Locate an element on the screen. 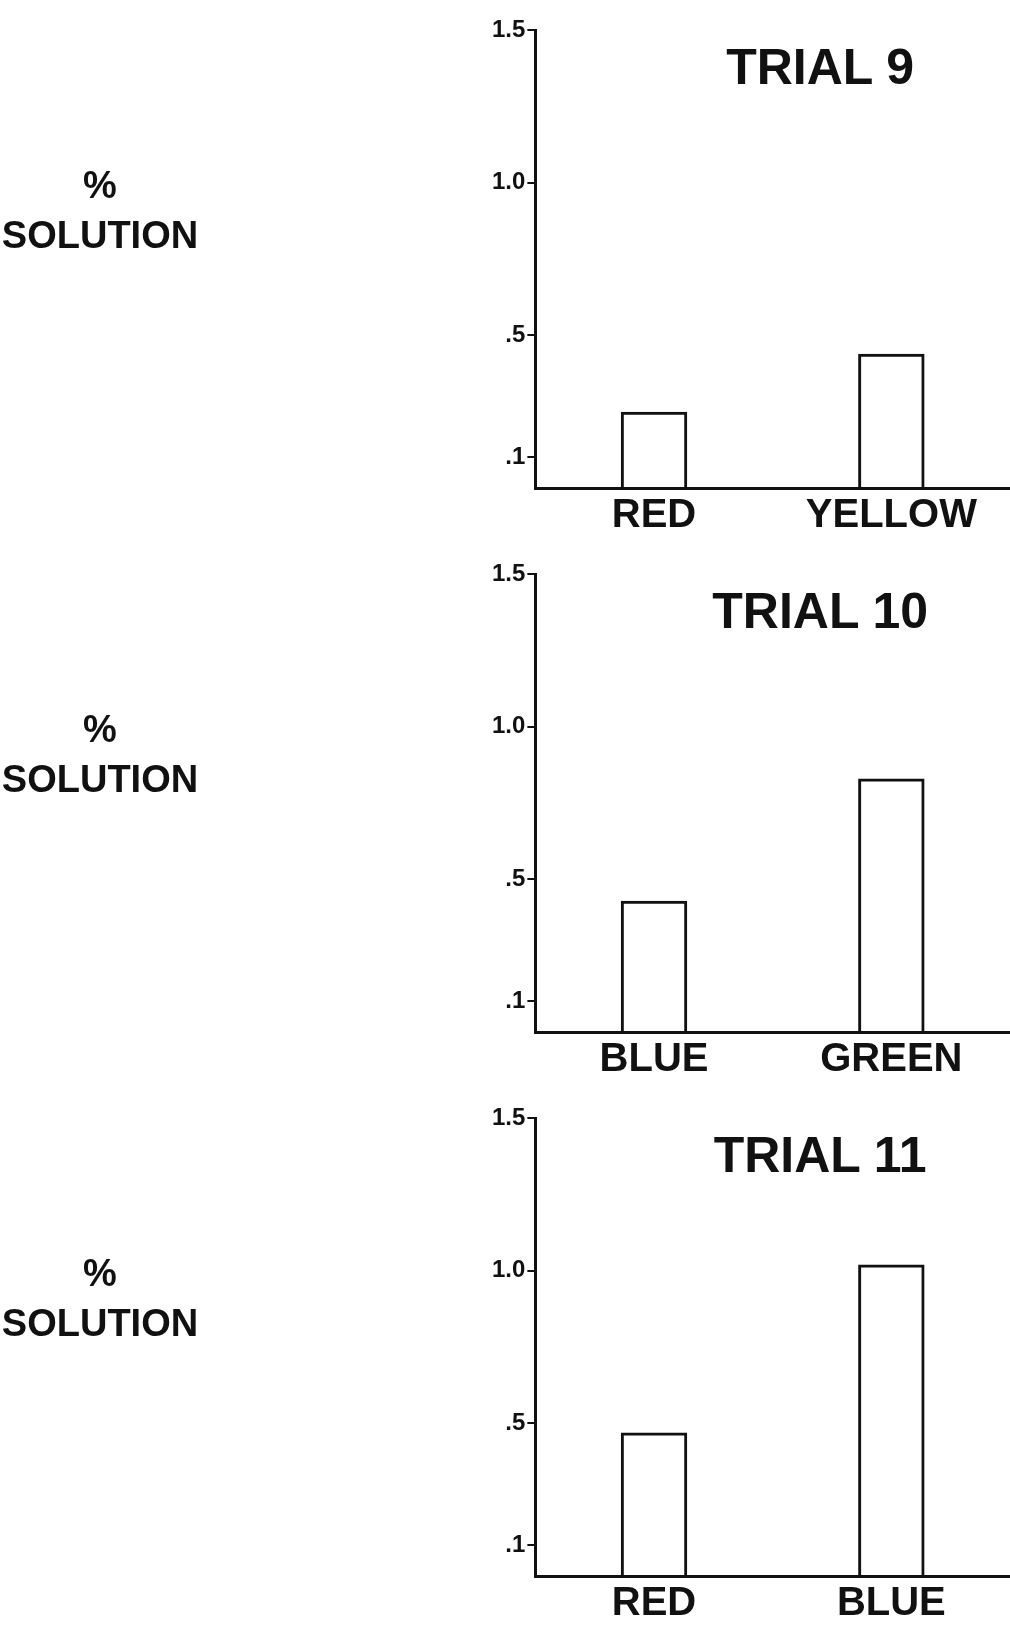 This screenshot has width=1010, height=1633. chart-title: TRIAL 11 is located at coordinates (820, 1154).